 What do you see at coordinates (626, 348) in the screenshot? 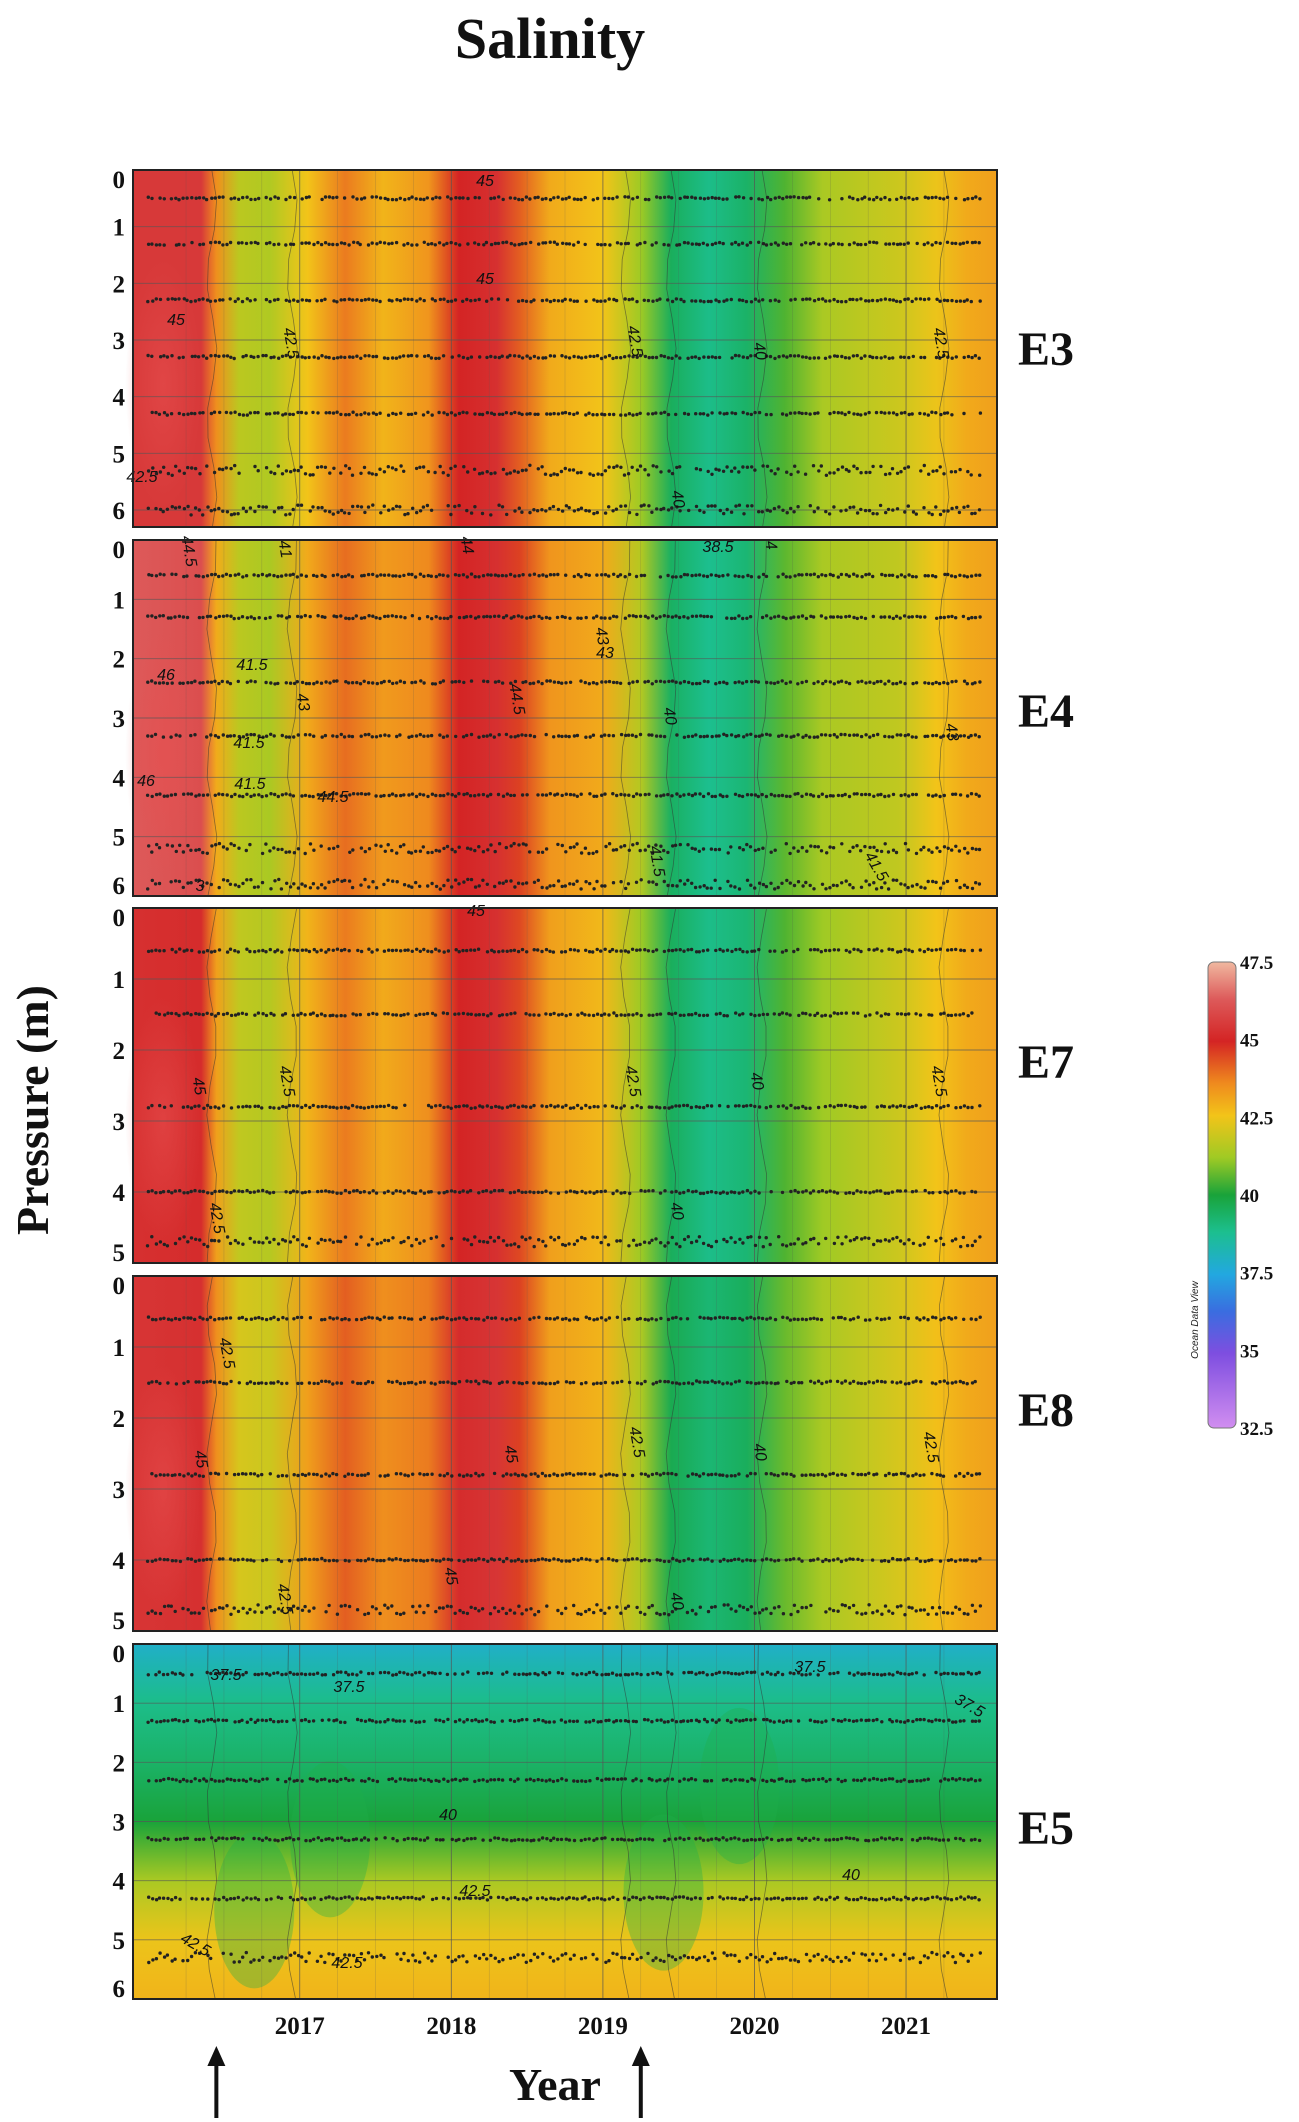
I see `contour-line` at bounding box center [626, 348].